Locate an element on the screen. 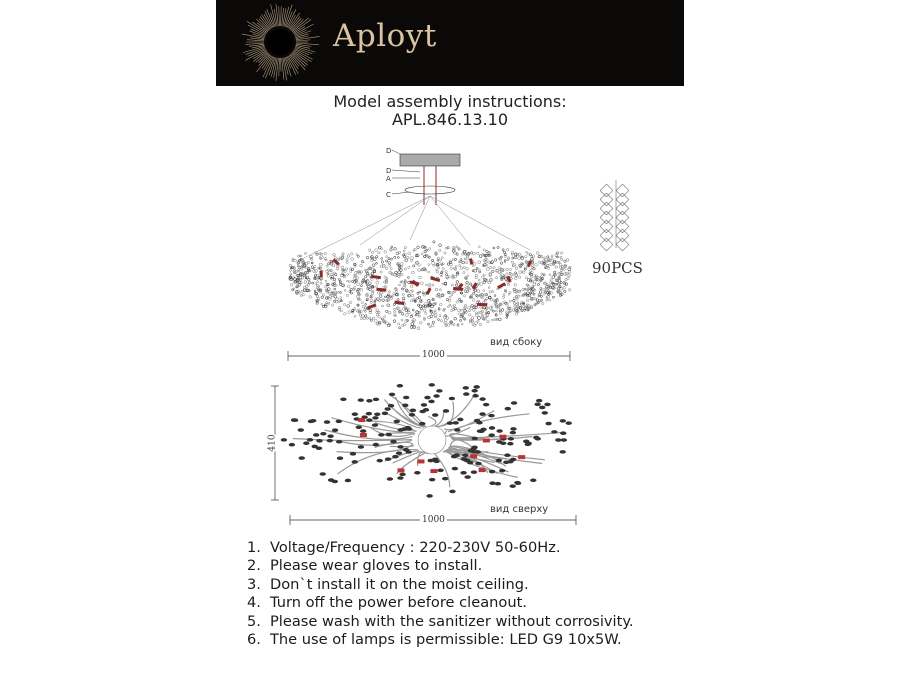  item-number: 1. is located at coordinates (254, 547).